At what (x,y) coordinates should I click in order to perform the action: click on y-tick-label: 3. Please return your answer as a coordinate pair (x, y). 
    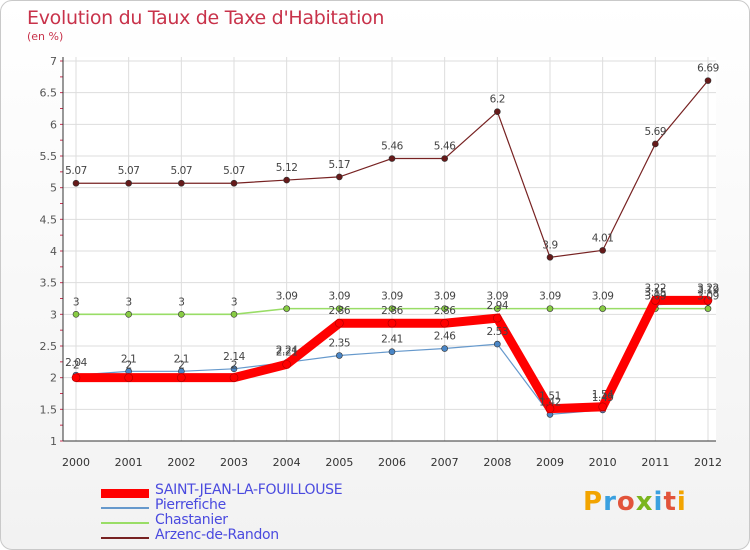
    Looking at the image, I should click on (53, 314).